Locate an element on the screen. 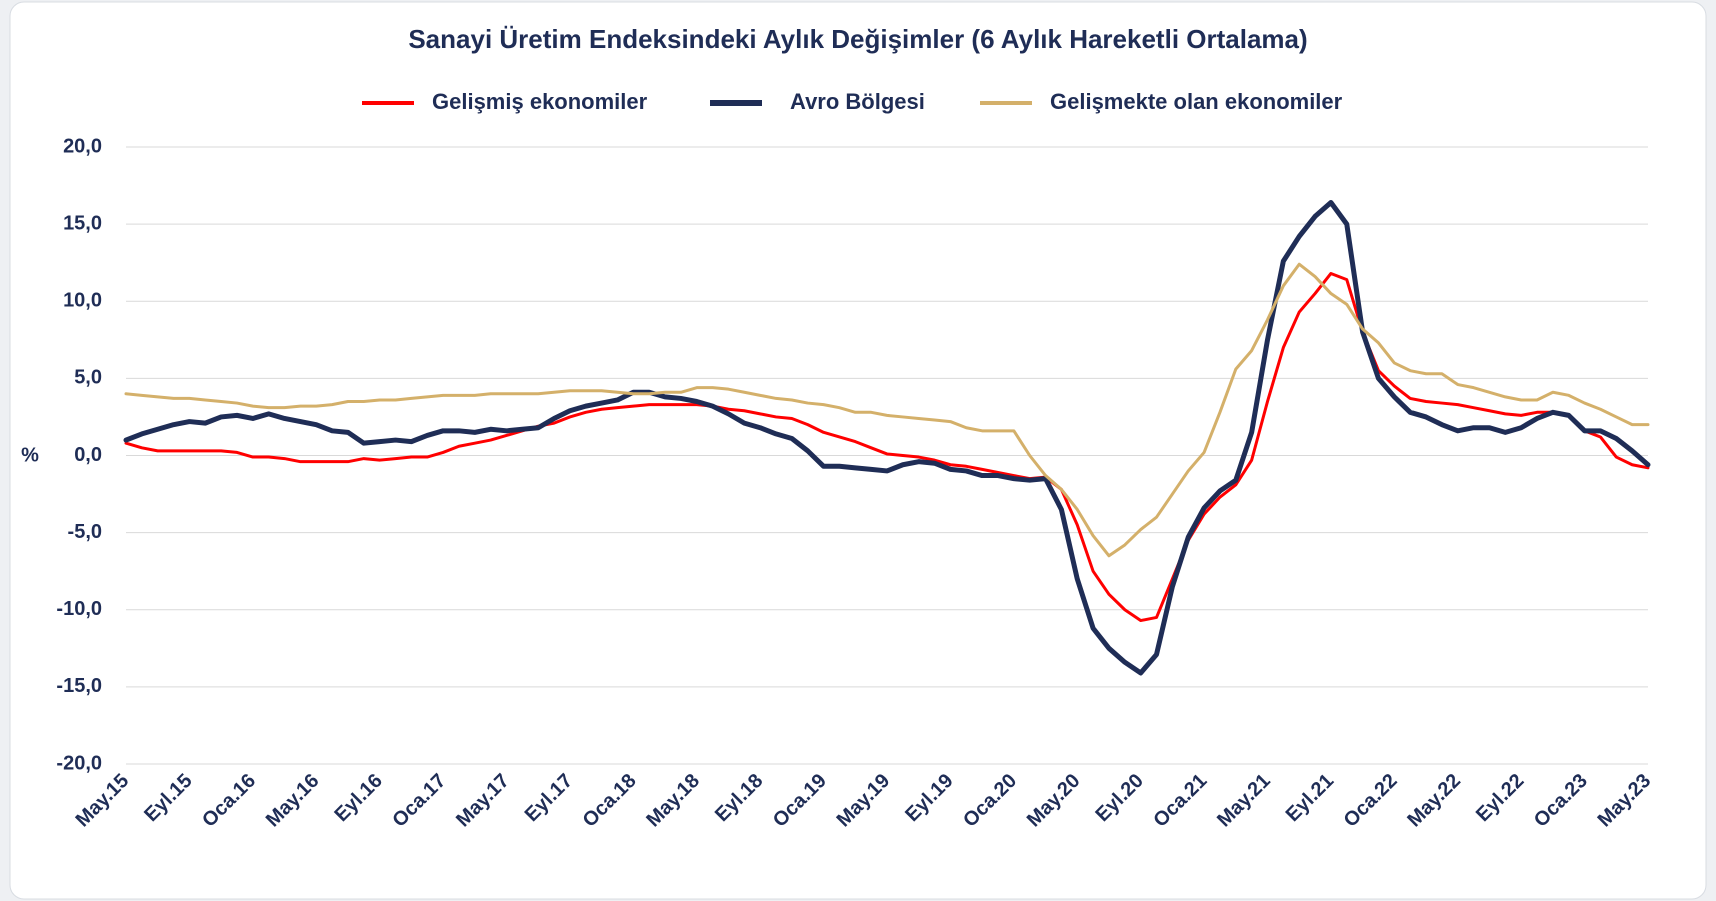 This screenshot has height=901, width=1716. y-tick-label: 5,0 is located at coordinates (88, 378).